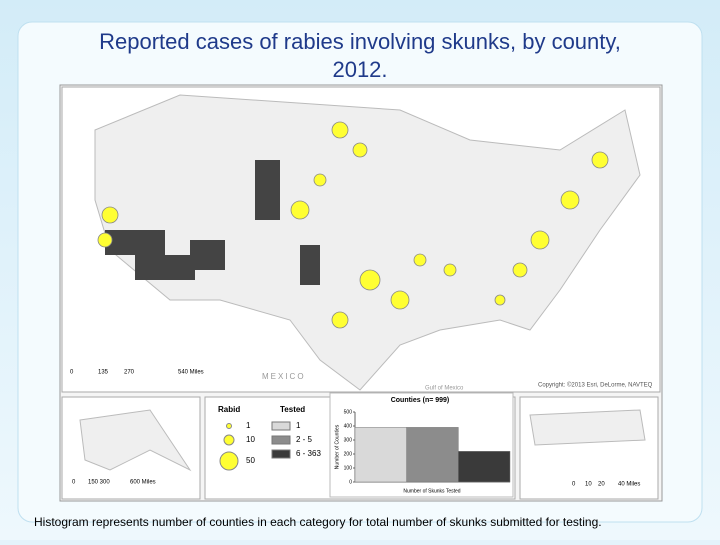  I want to click on y-tick-label: 500, so click(348, 412).